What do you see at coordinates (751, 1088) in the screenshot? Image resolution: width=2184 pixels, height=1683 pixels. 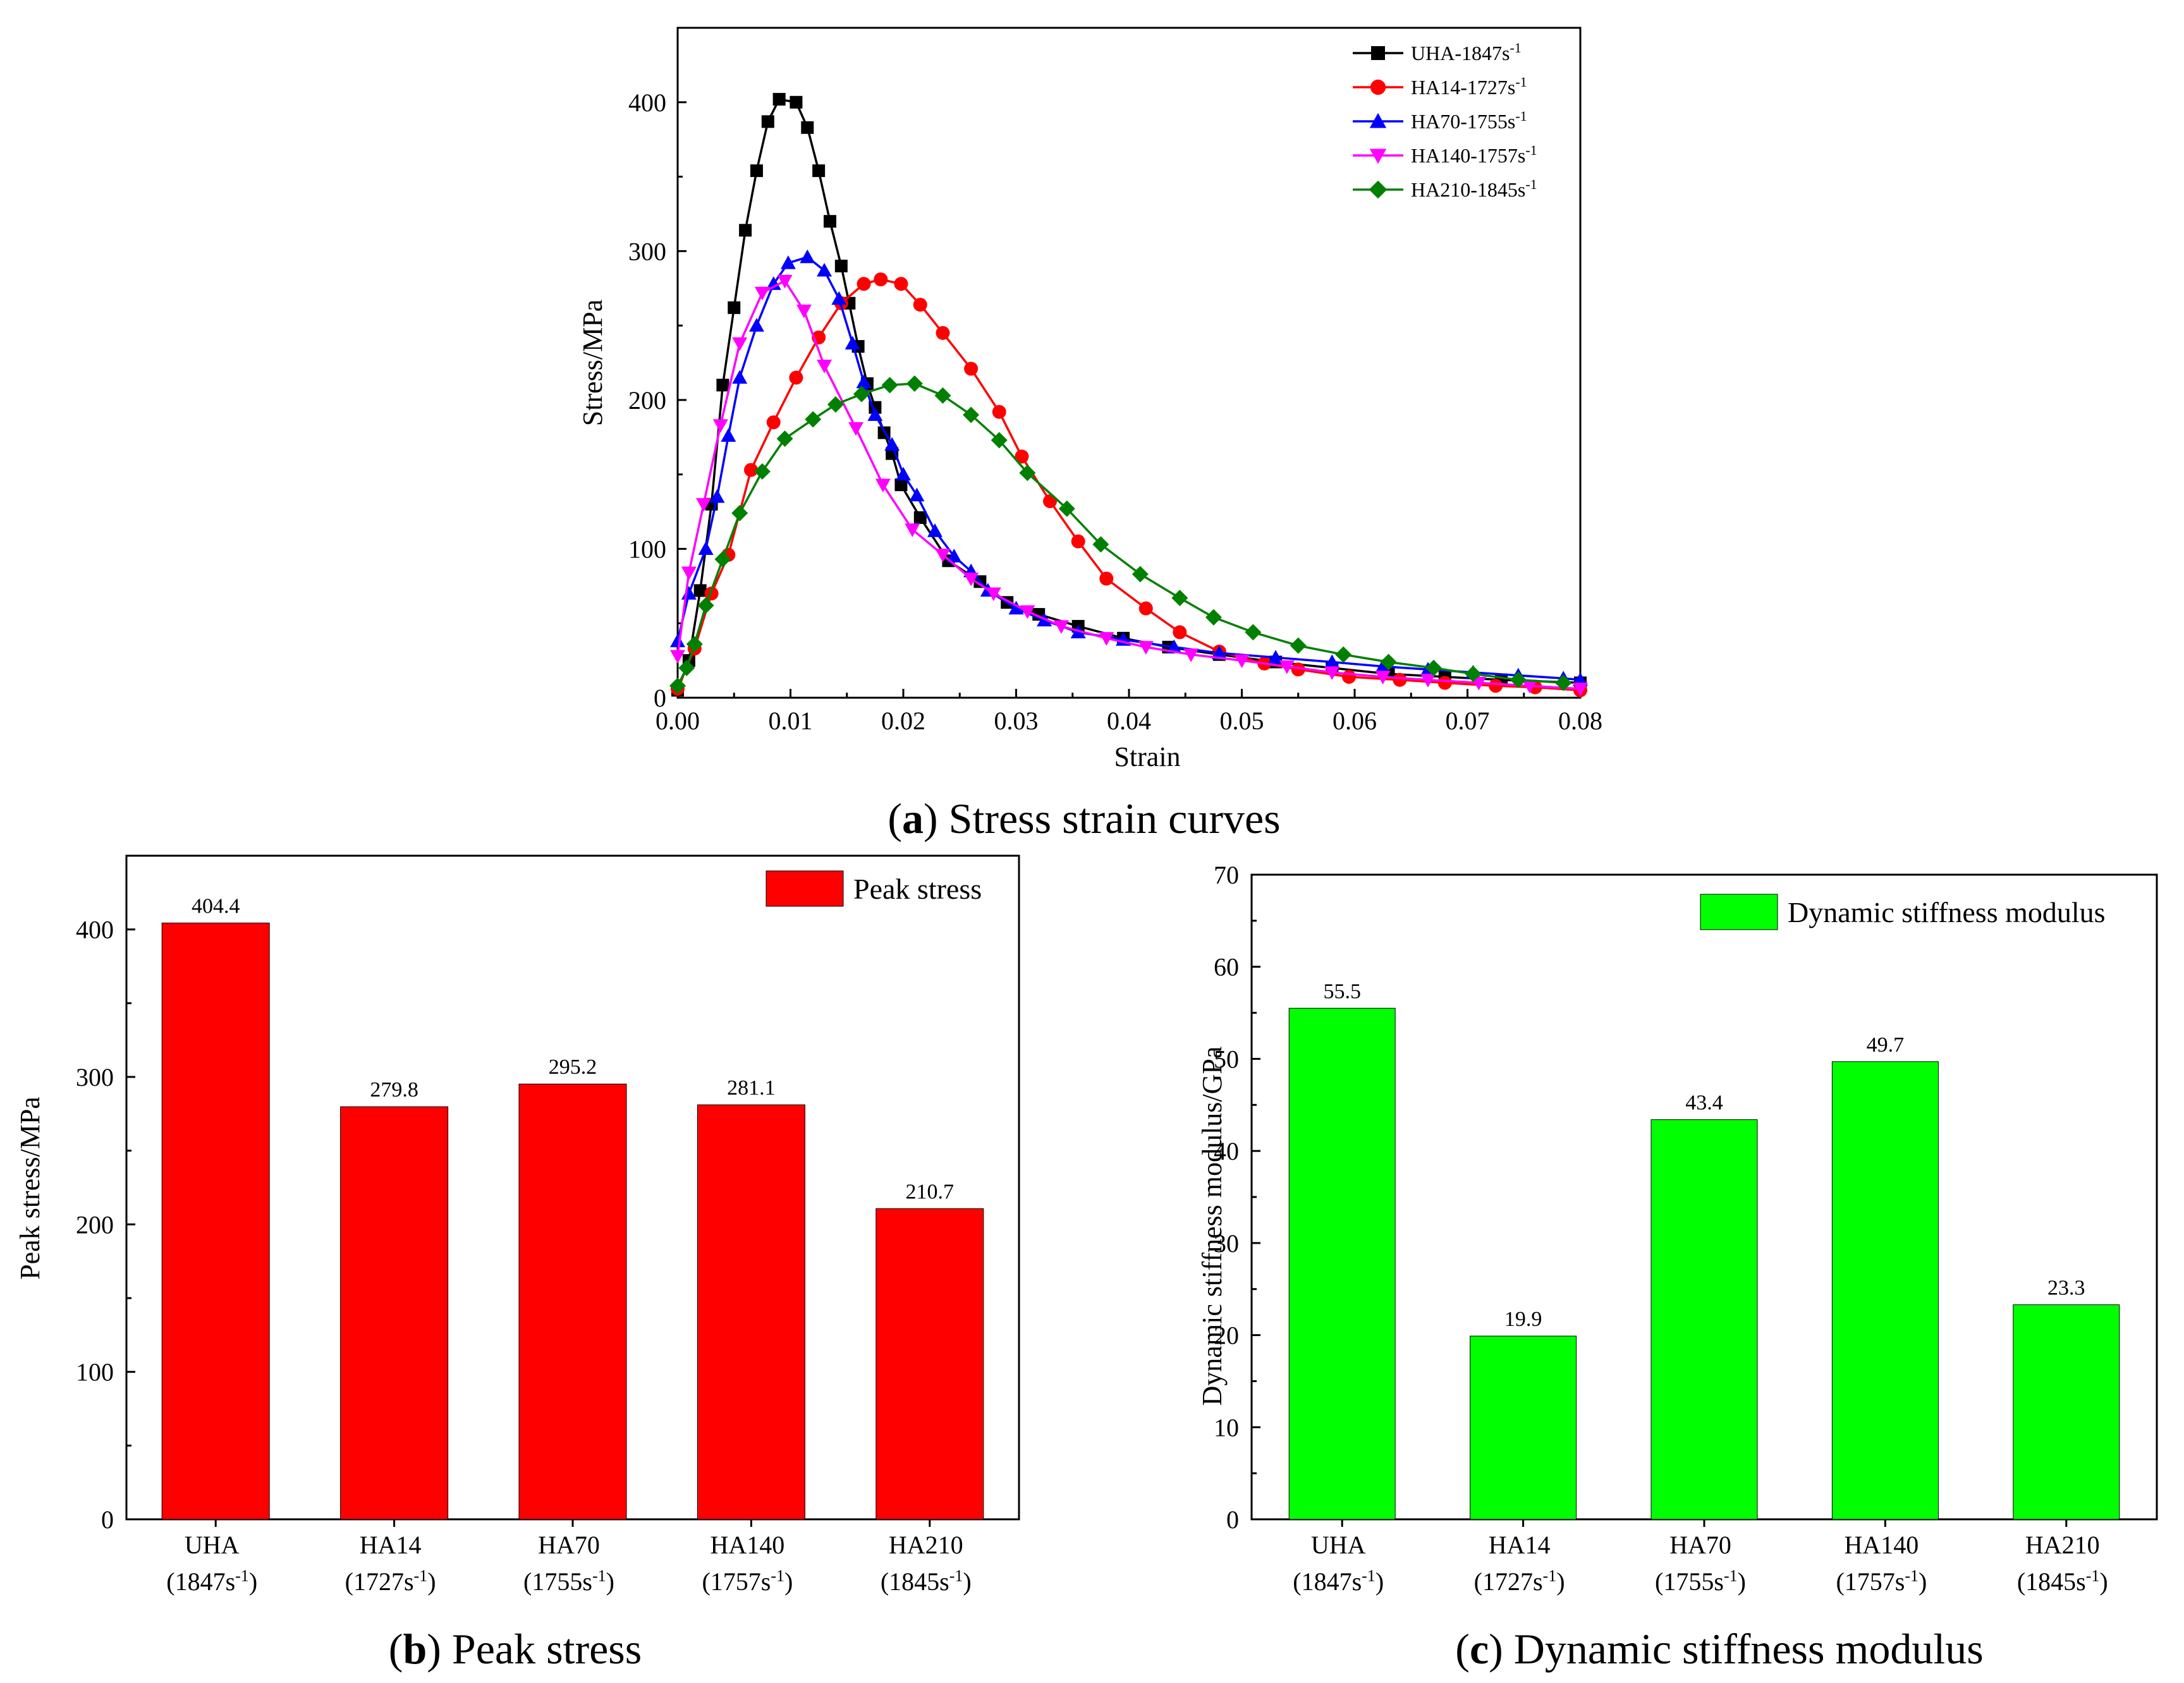 I see `bar-value-label: 281.1` at bounding box center [751, 1088].